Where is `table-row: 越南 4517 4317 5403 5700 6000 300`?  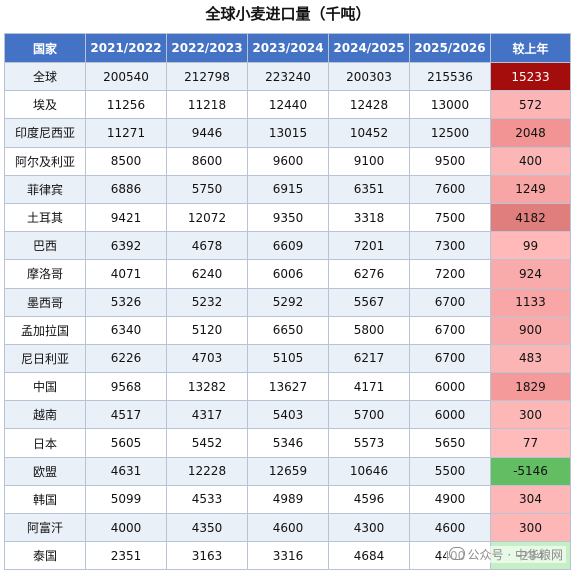 table-row: 越南 4517 4317 5403 5700 6000 300 is located at coordinates (287, 415).